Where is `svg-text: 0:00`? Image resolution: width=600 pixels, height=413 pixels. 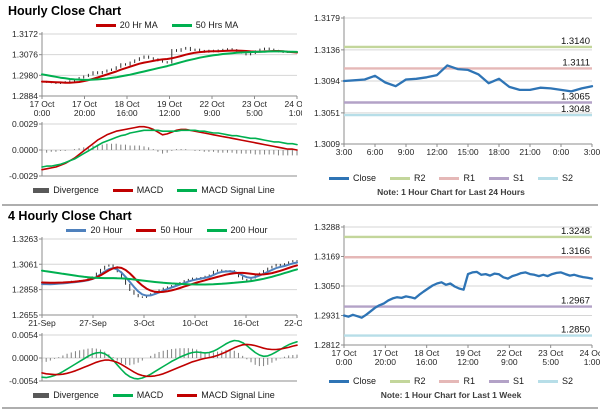 svg-text: 0:00 is located at coordinates (42, 113).